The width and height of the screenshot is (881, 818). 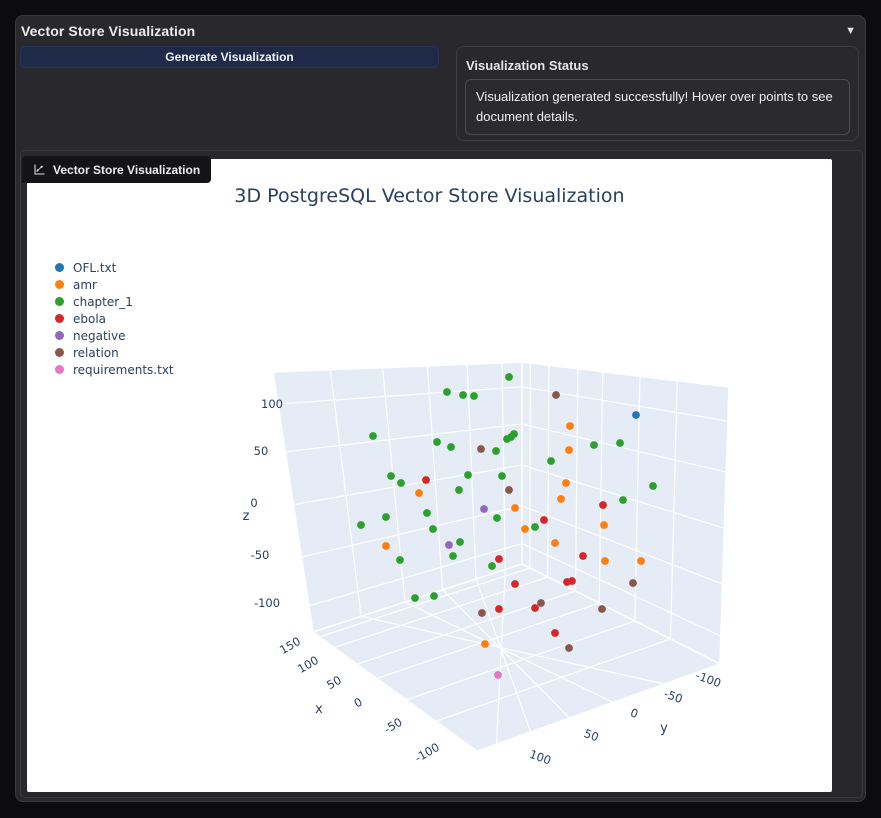 I want to click on data-point-requirements.txt, so click(x=498, y=675).